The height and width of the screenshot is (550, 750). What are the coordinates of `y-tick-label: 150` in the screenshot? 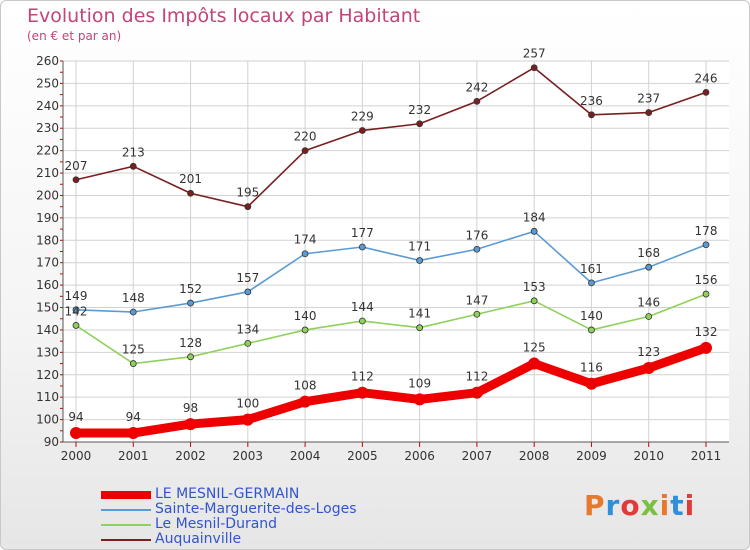 It's located at (47, 308).